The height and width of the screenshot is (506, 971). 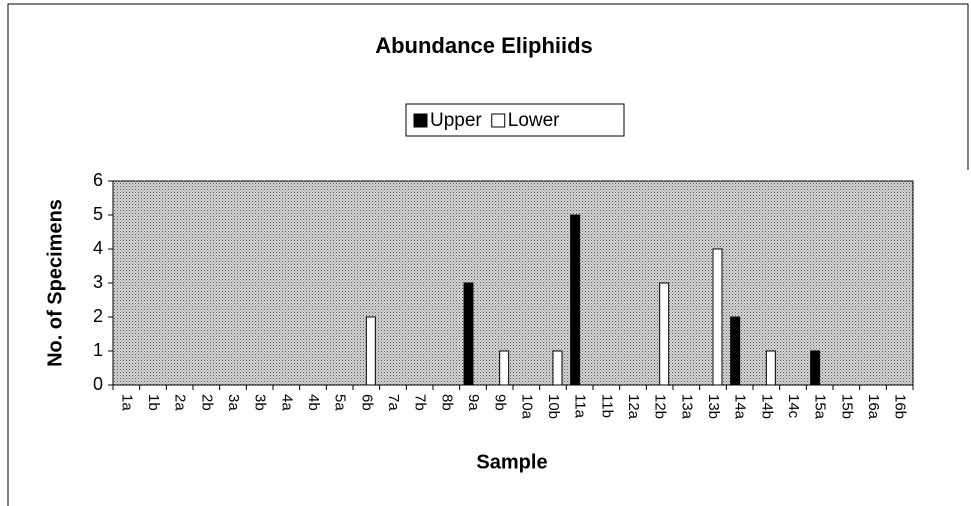 I want to click on x-tick-label: 5a, so click(x=340, y=402).